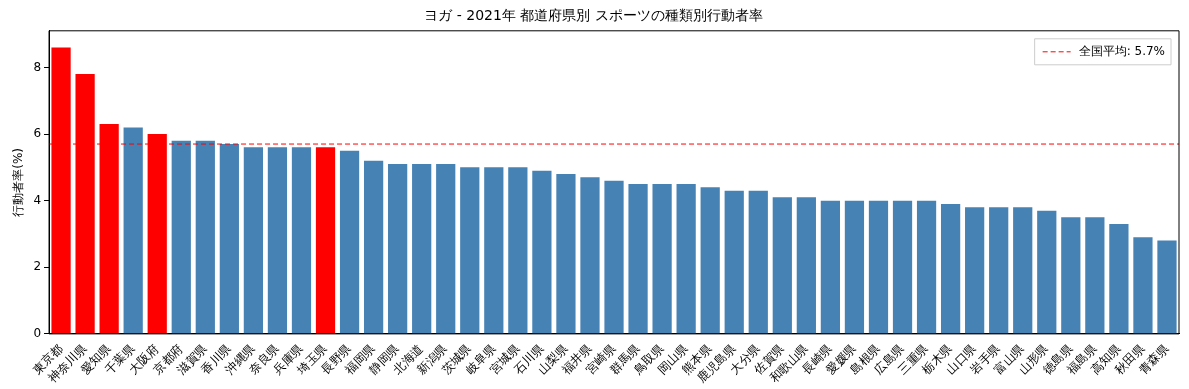 This screenshot has width=1189, height=389. Describe the element at coordinates (37, 199) in the screenshot. I see `y-tick-label: 4` at that location.